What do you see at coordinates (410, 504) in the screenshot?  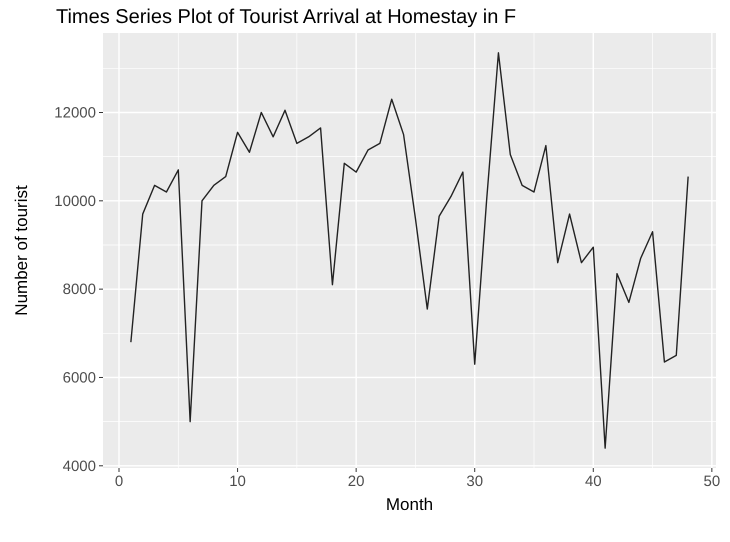 I see `x-axis-title: Month` at bounding box center [410, 504].